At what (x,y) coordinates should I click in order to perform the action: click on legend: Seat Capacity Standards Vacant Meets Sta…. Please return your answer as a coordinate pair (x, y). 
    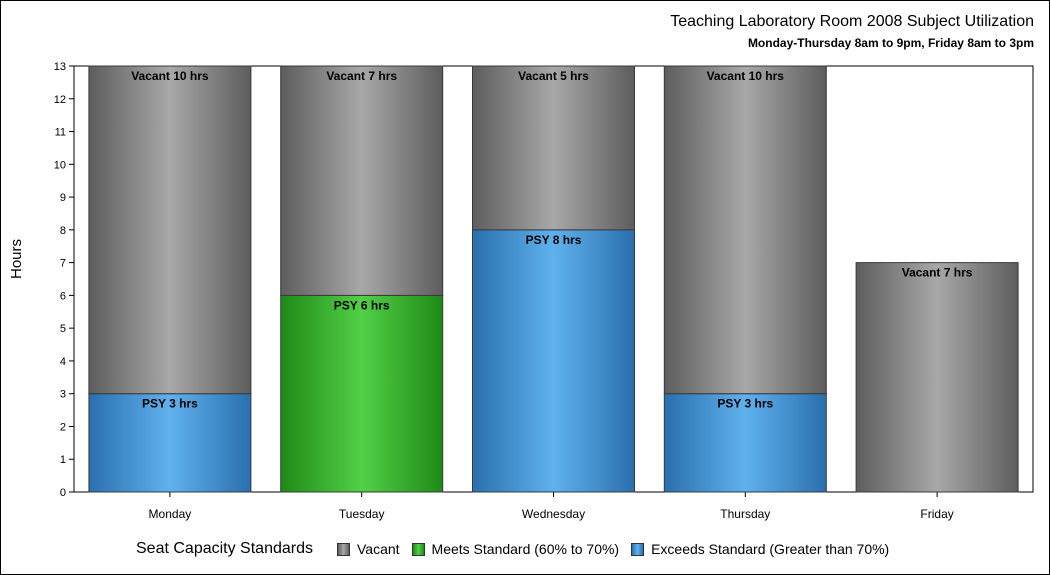
    Looking at the image, I should click on (518, 549).